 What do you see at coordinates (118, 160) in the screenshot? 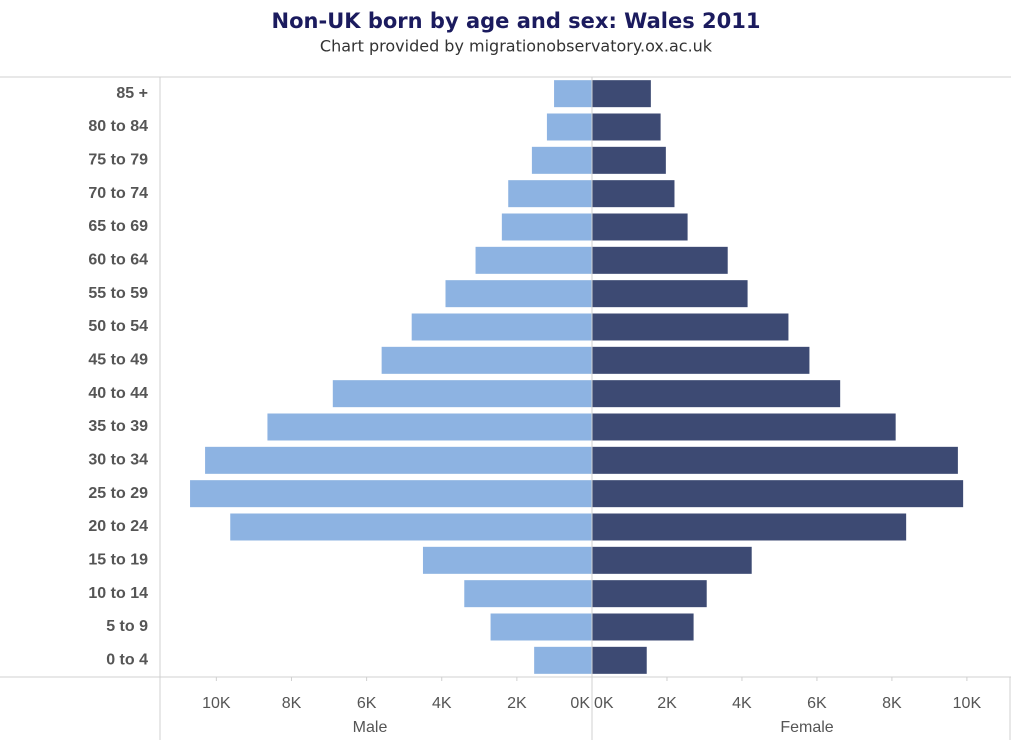
I see `y-tick-label: 75 to 79` at bounding box center [118, 160].